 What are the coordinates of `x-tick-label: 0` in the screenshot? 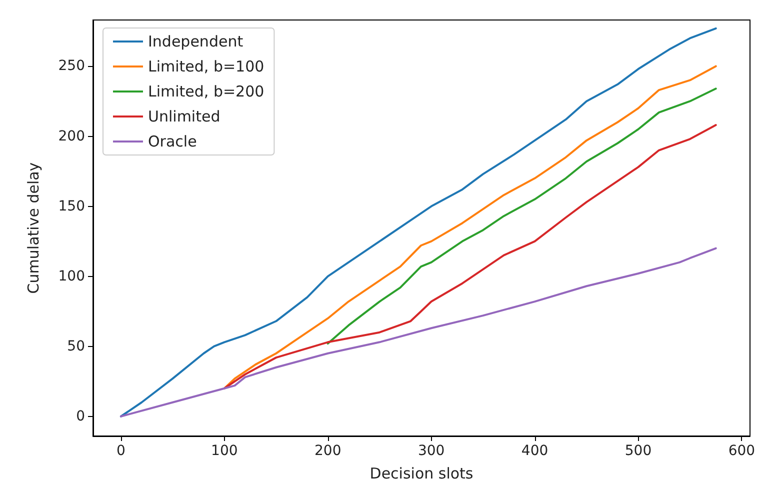 It's located at (121, 451).